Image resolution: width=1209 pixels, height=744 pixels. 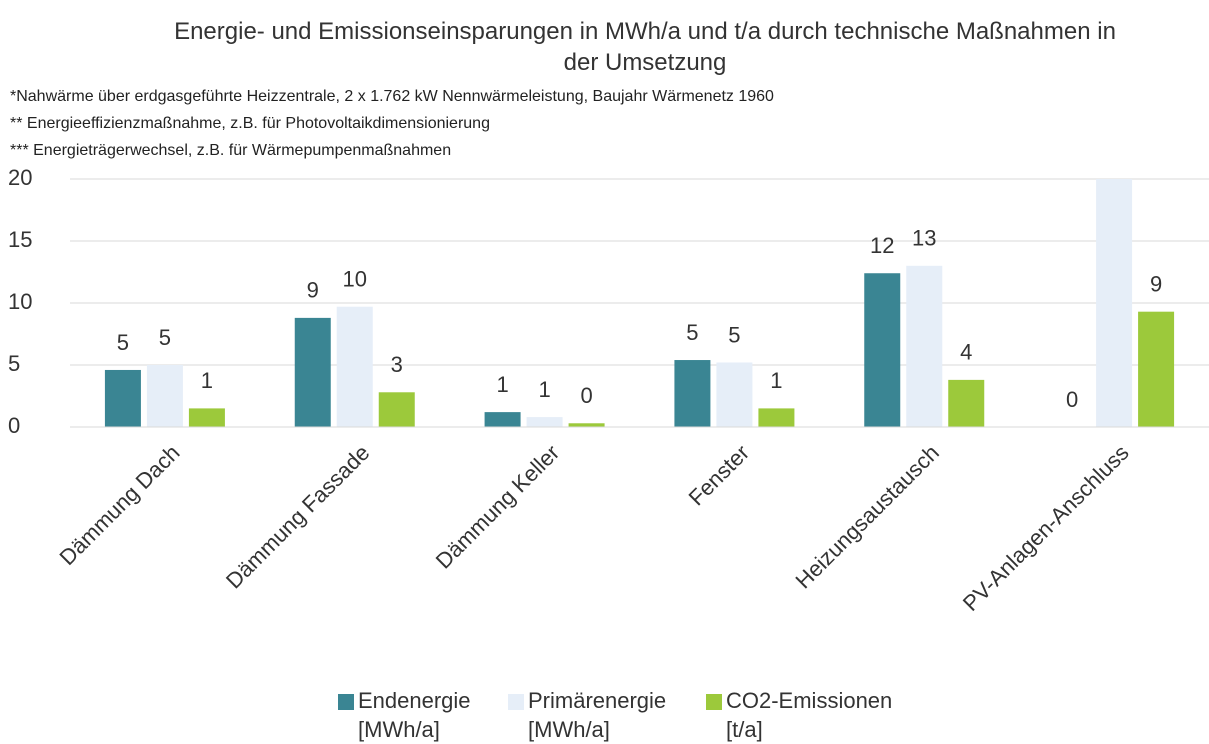 I want to click on data-label: 3, so click(x=397, y=364).